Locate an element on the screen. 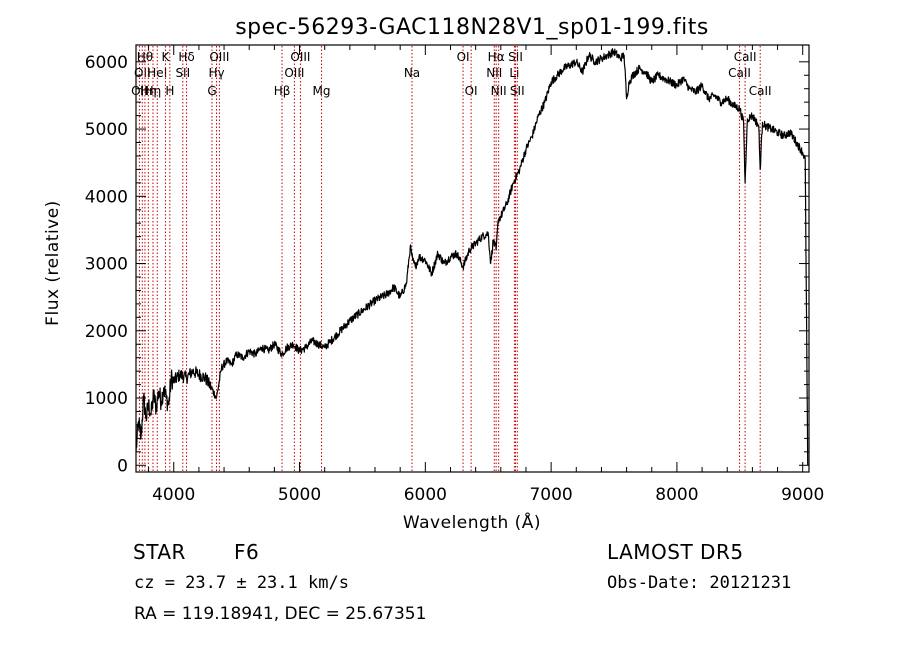  y-tick-label: 3000 is located at coordinates (106, 265).